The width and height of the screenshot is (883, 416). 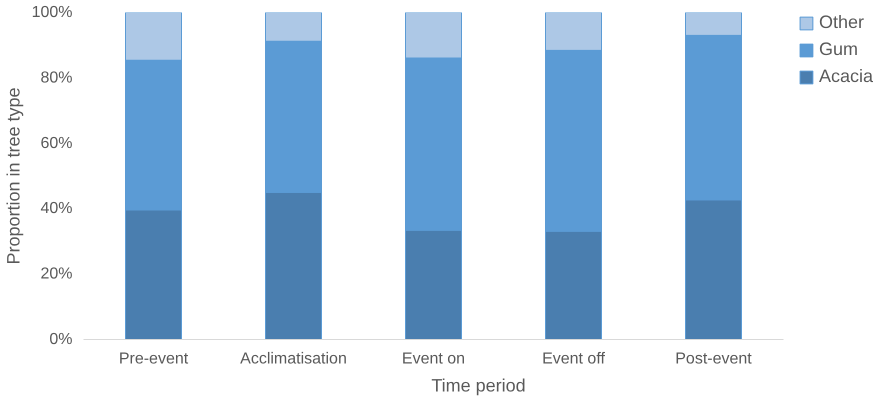 I want to click on x-tick-label: Acclimatisation, so click(x=293, y=359).